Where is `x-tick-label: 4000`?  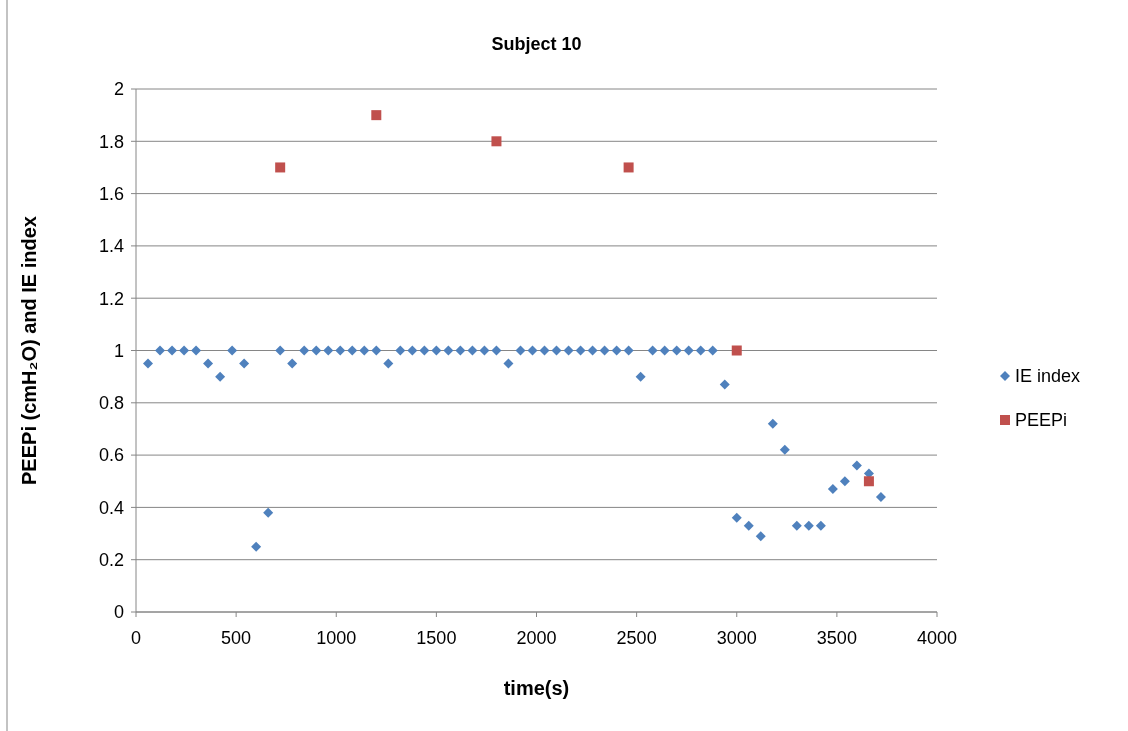
x-tick-label: 4000 is located at coordinates (937, 638).